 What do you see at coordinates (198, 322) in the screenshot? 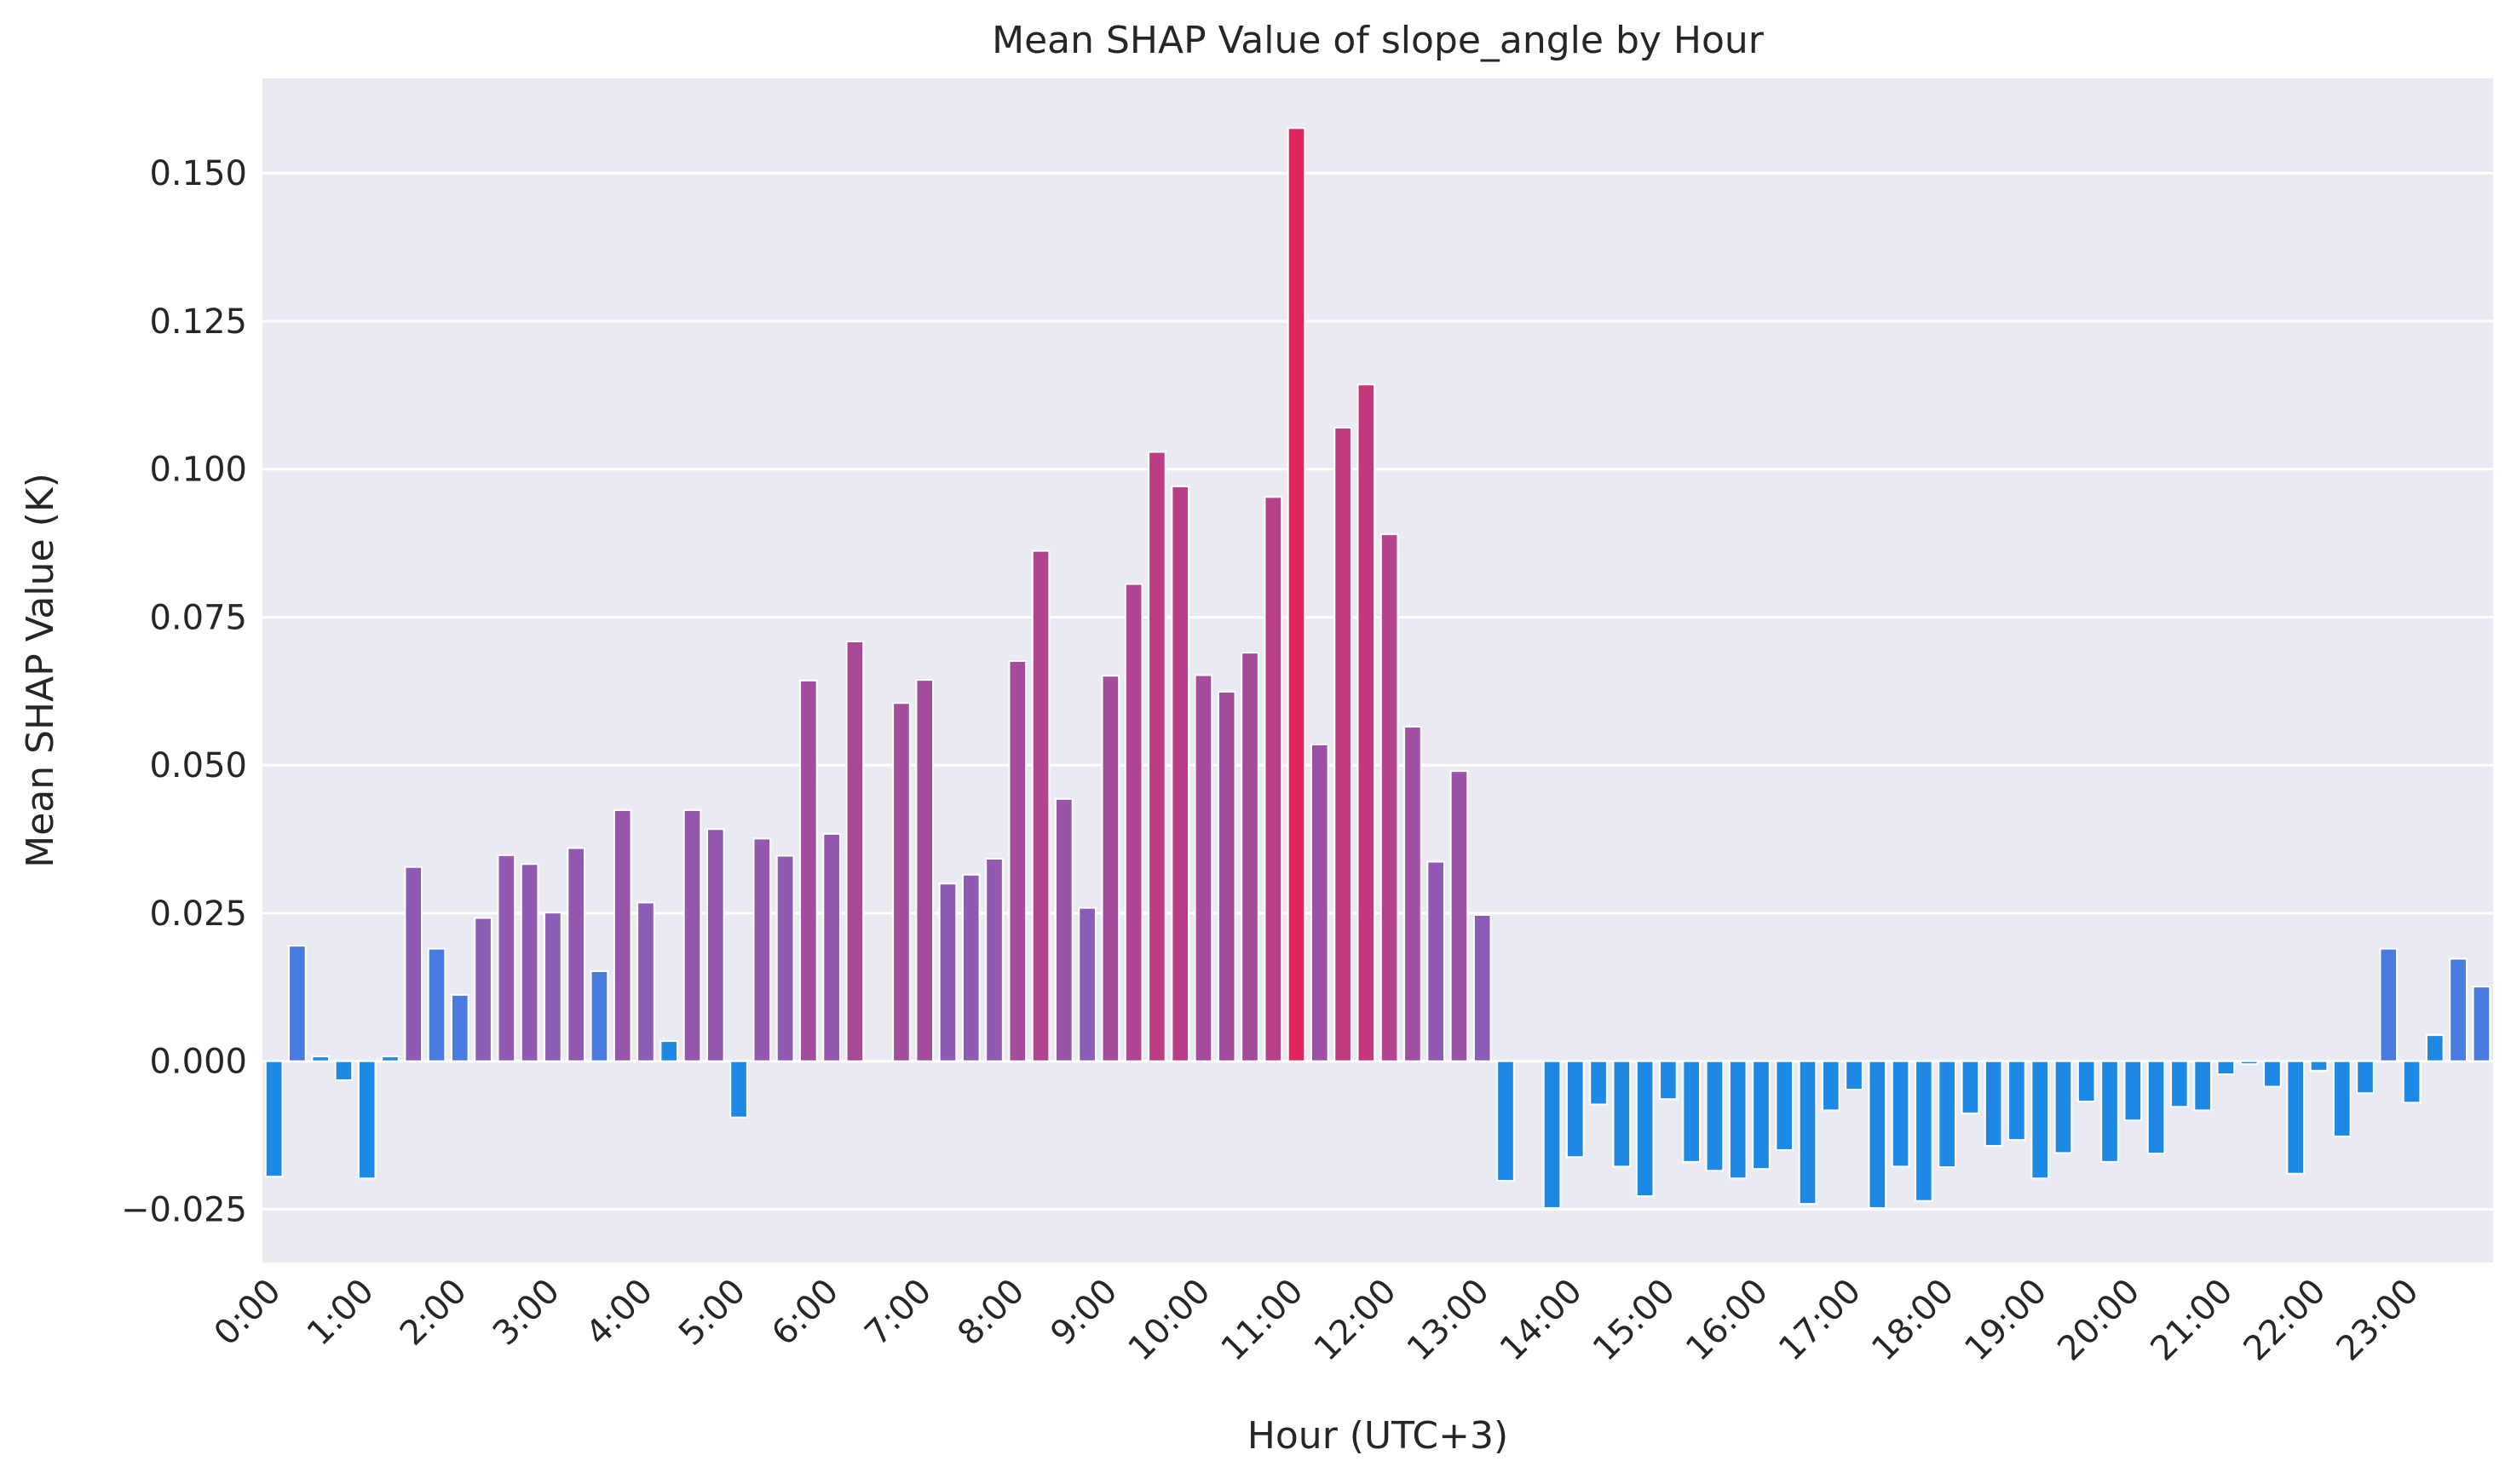
I see `y-tick-label: 0.125` at bounding box center [198, 322].